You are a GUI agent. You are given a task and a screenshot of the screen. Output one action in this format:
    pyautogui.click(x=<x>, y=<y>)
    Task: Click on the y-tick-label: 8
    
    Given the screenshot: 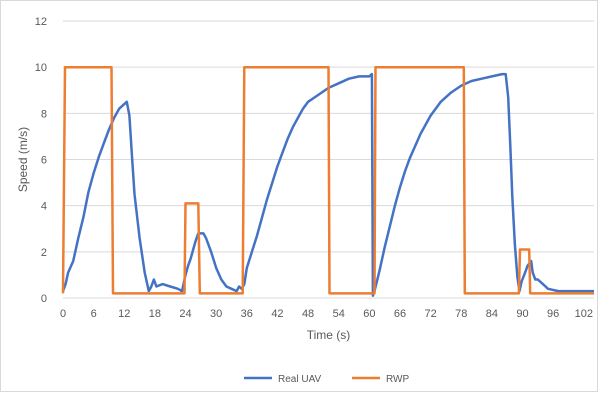 What is the action you would take?
    pyautogui.click(x=44, y=114)
    